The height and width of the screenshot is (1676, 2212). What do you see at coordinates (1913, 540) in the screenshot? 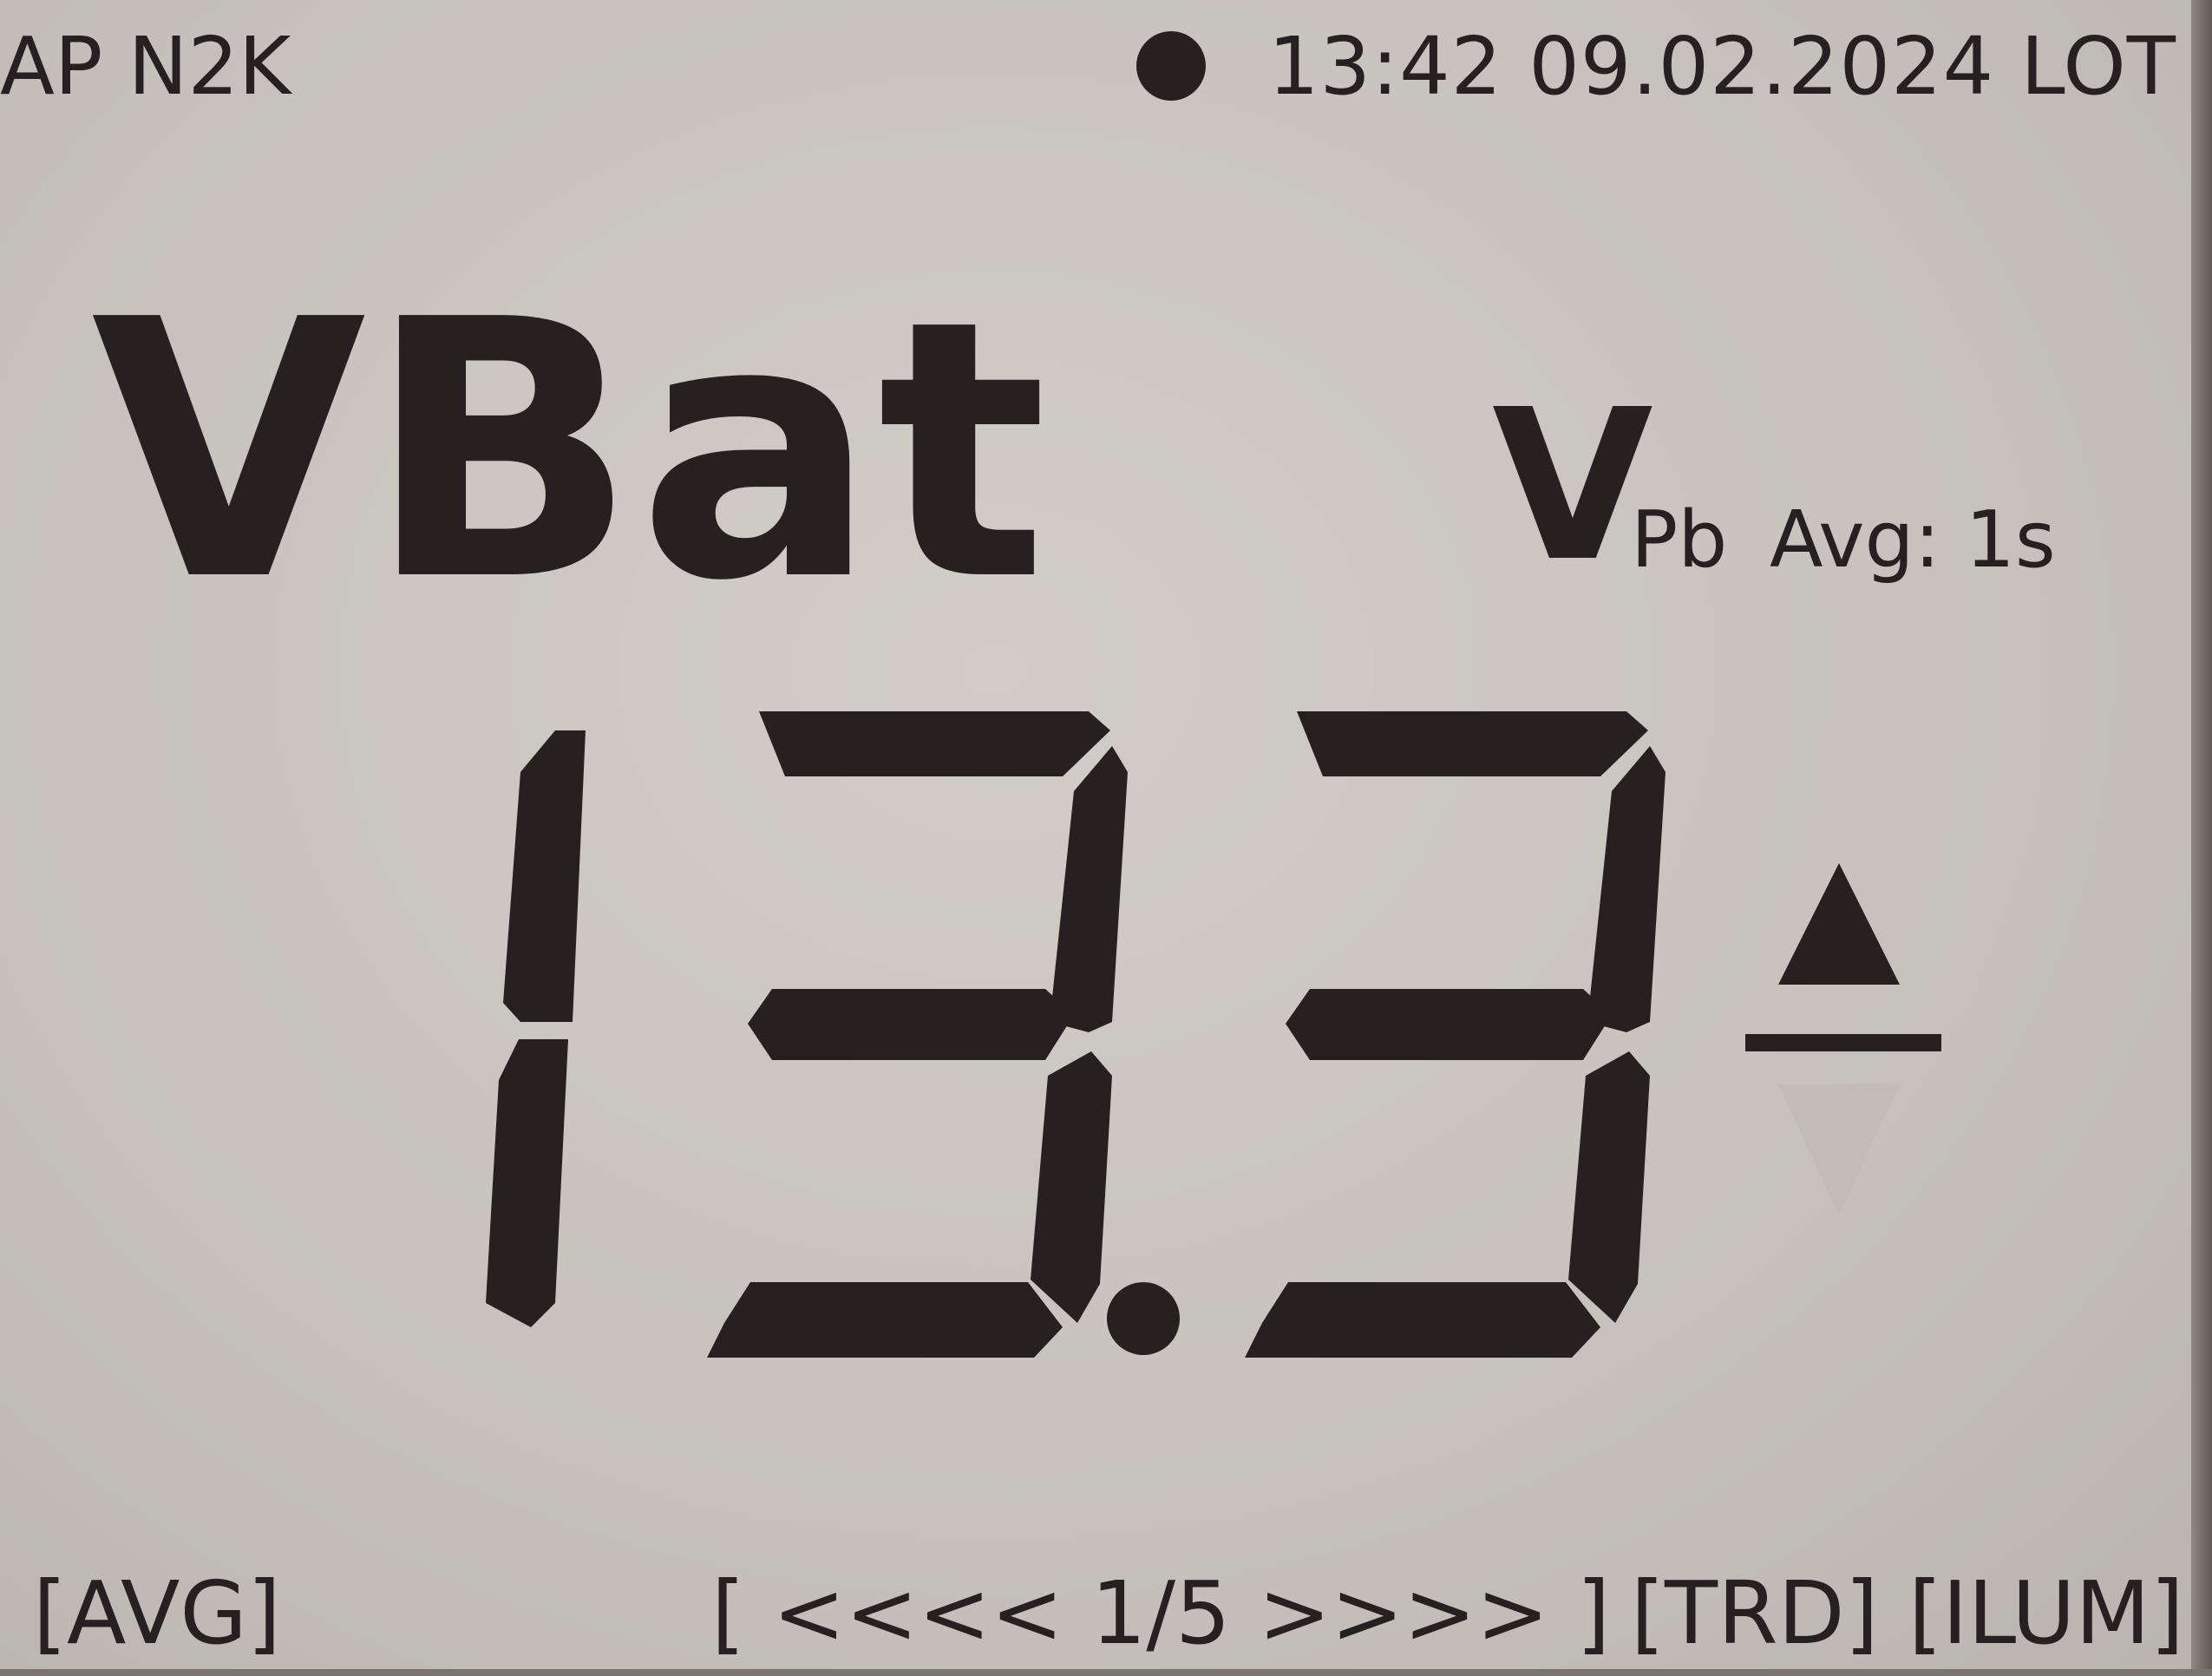
I see `avg-period-label: Avg: 1s` at bounding box center [1913, 540].